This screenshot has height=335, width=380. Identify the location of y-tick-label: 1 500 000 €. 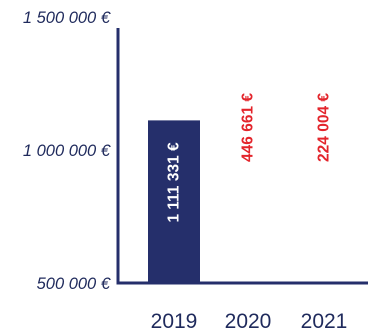
(67, 18).